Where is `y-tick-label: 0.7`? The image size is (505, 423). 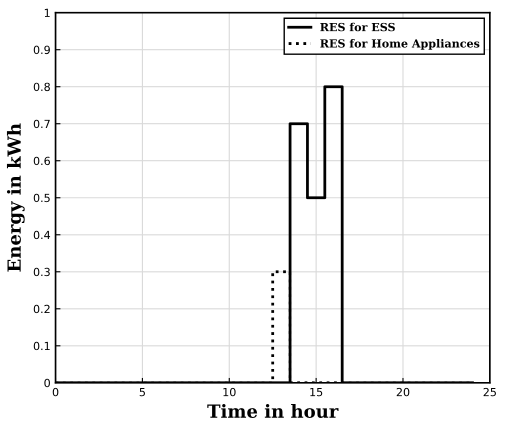
y-tick-label: 0.7 is located at coordinates (42, 124).